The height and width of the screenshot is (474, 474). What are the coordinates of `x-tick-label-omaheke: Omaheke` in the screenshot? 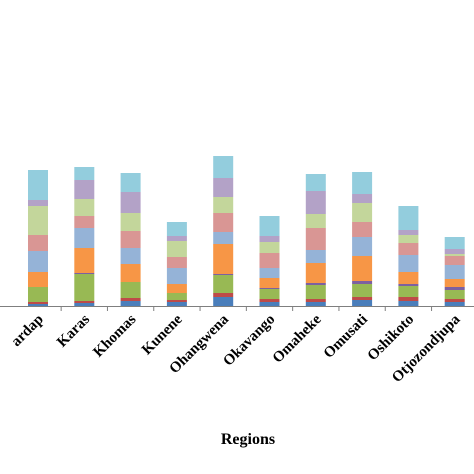 It's located at (297, 338).